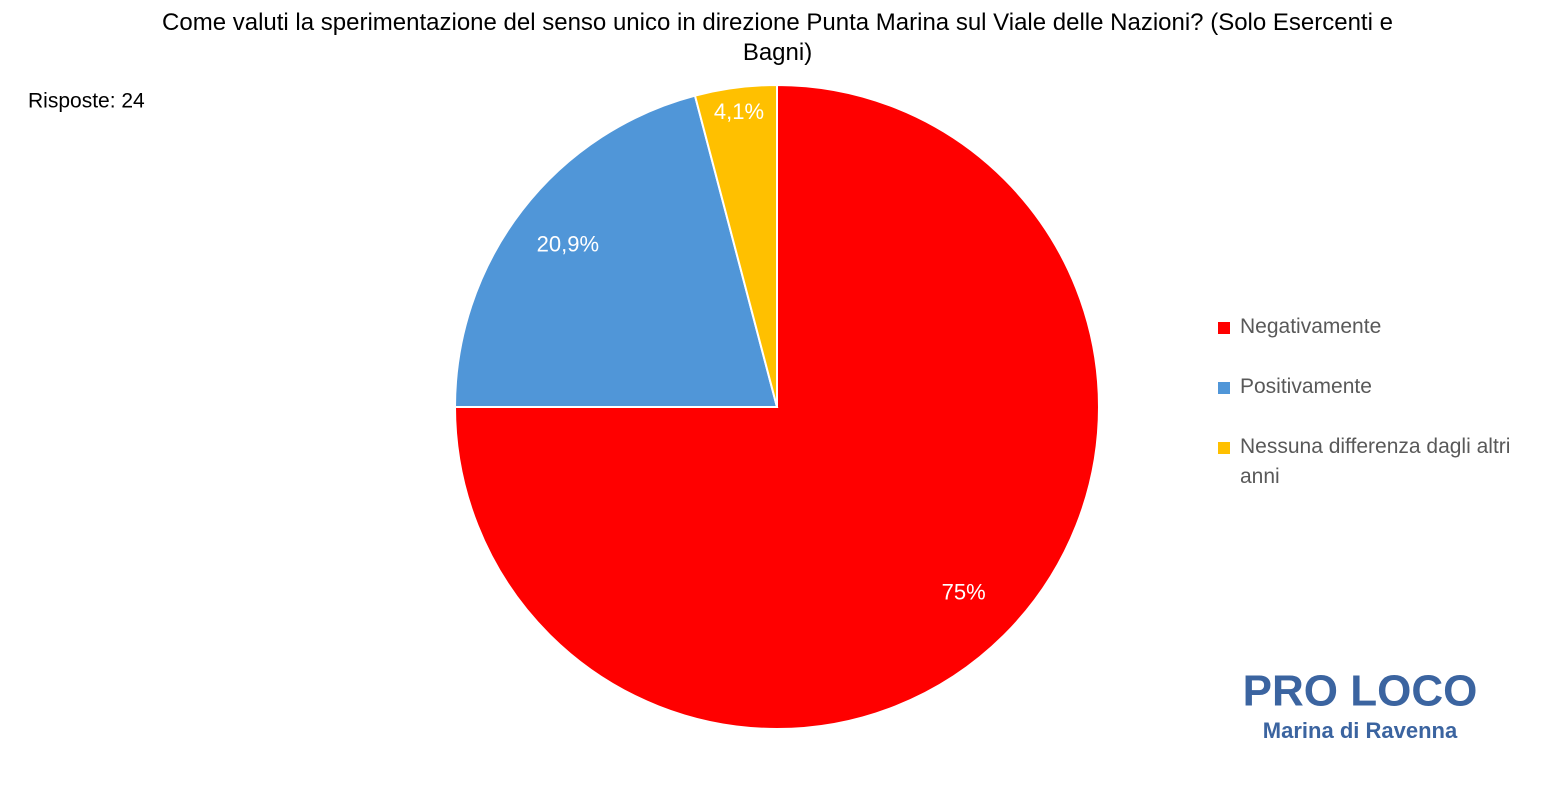 The height and width of the screenshot is (786, 1555). What do you see at coordinates (739, 111) in the screenshot?
I see `data-label: 4,1%` at bounding box center [739, 111].